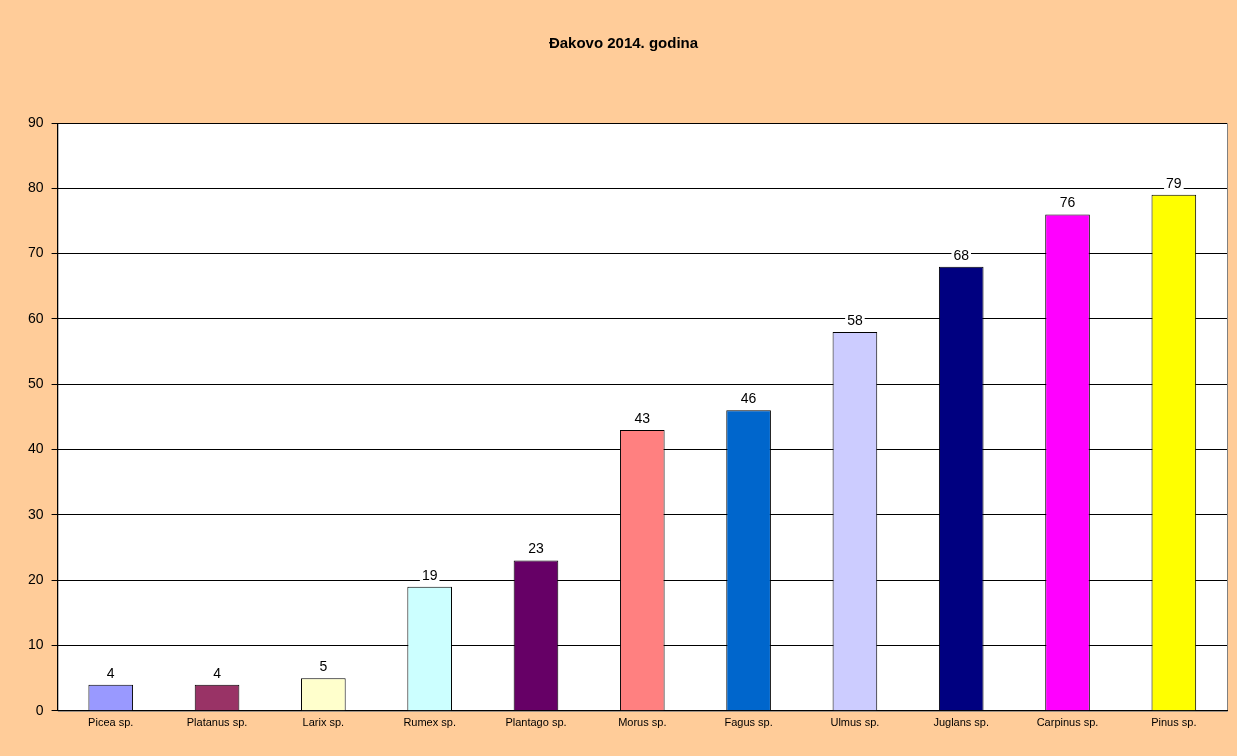  Describe the element at coordinates (35, 252) in the screenshot. I see `y-tick-label: 70` at that location.